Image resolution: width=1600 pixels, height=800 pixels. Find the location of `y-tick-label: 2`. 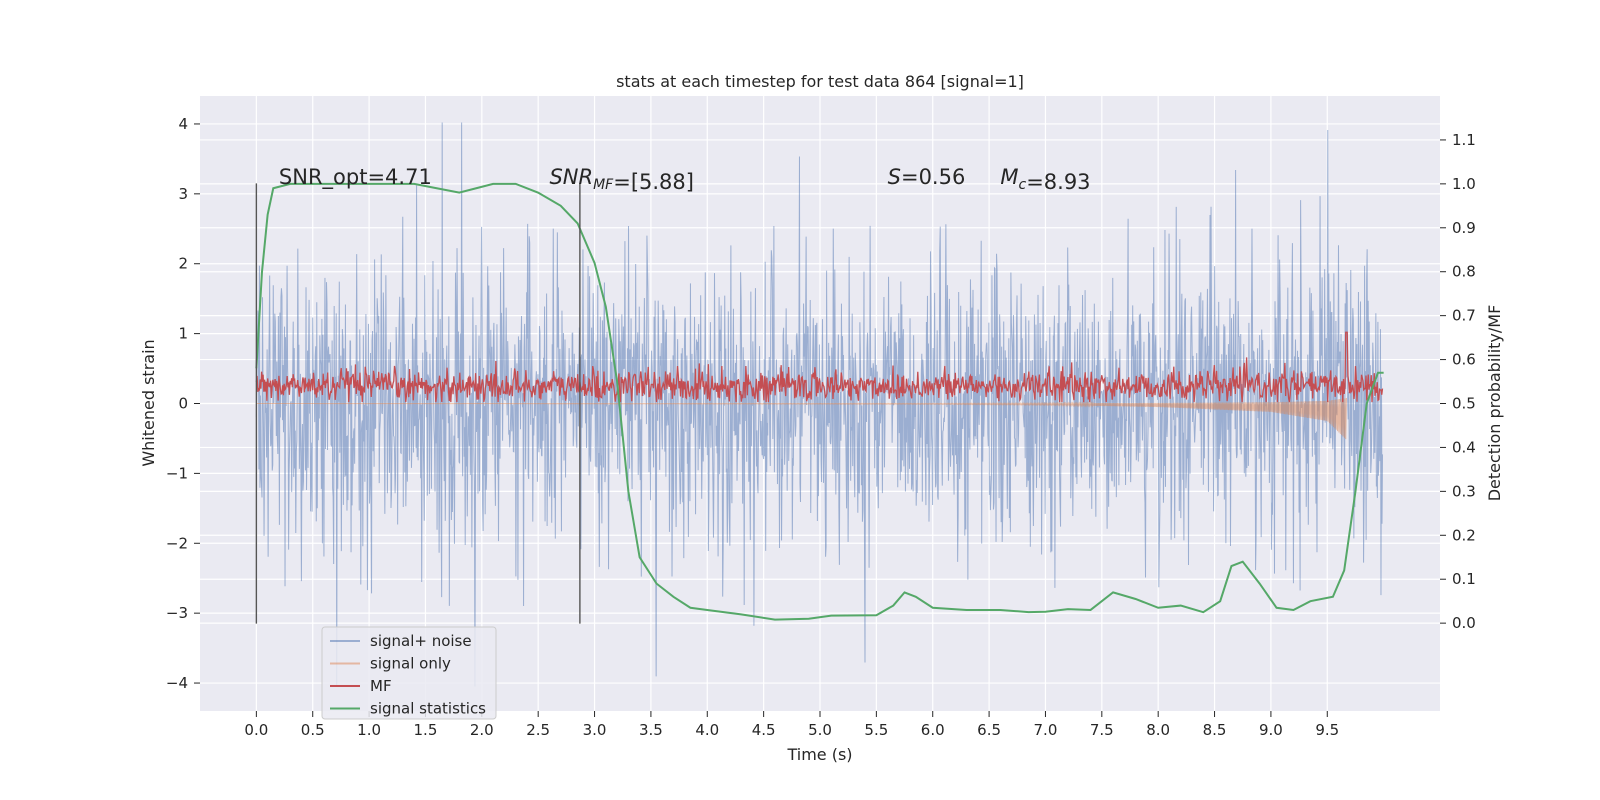

y-tick-label: 2 is located at coordinates (183, 264).